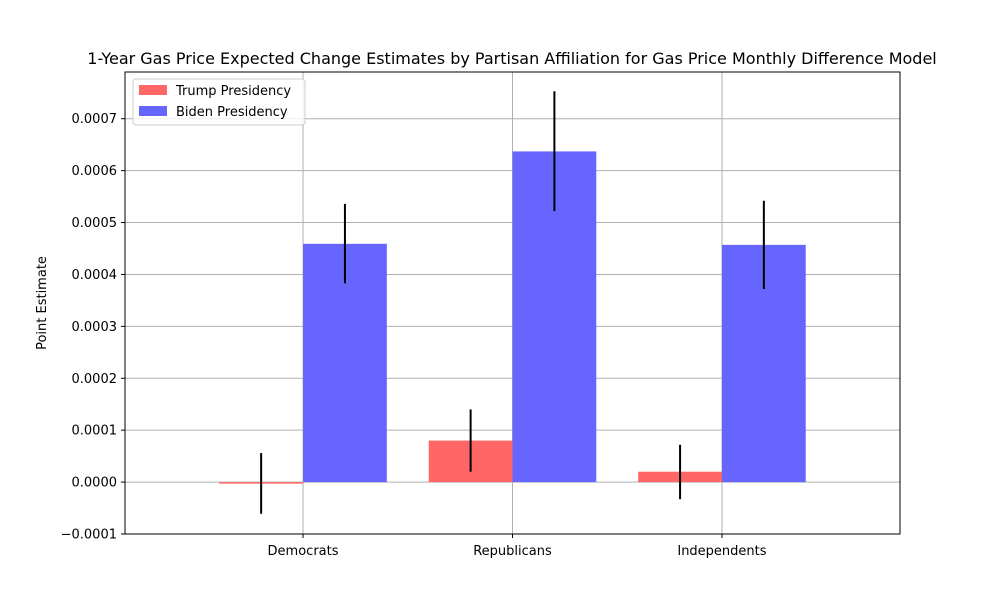 The height and width of the screenshot is (600, 1000). Describe the element at coordinates (42, 303) in the screenshot. I see `y-axis-label: Point Estimate` at that location.